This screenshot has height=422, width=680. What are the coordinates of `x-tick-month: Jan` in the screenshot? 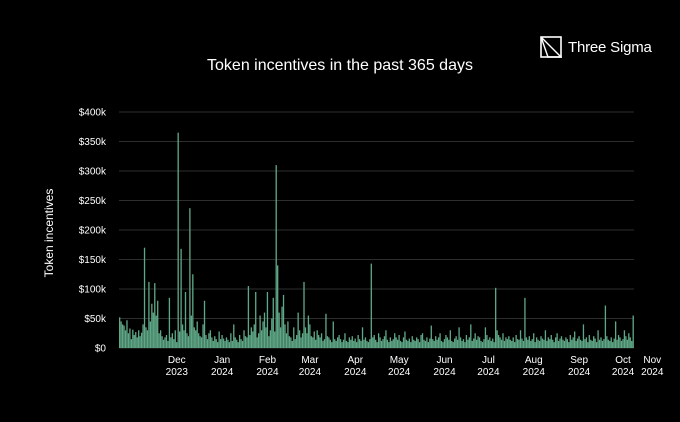 It's located at (222, 360).